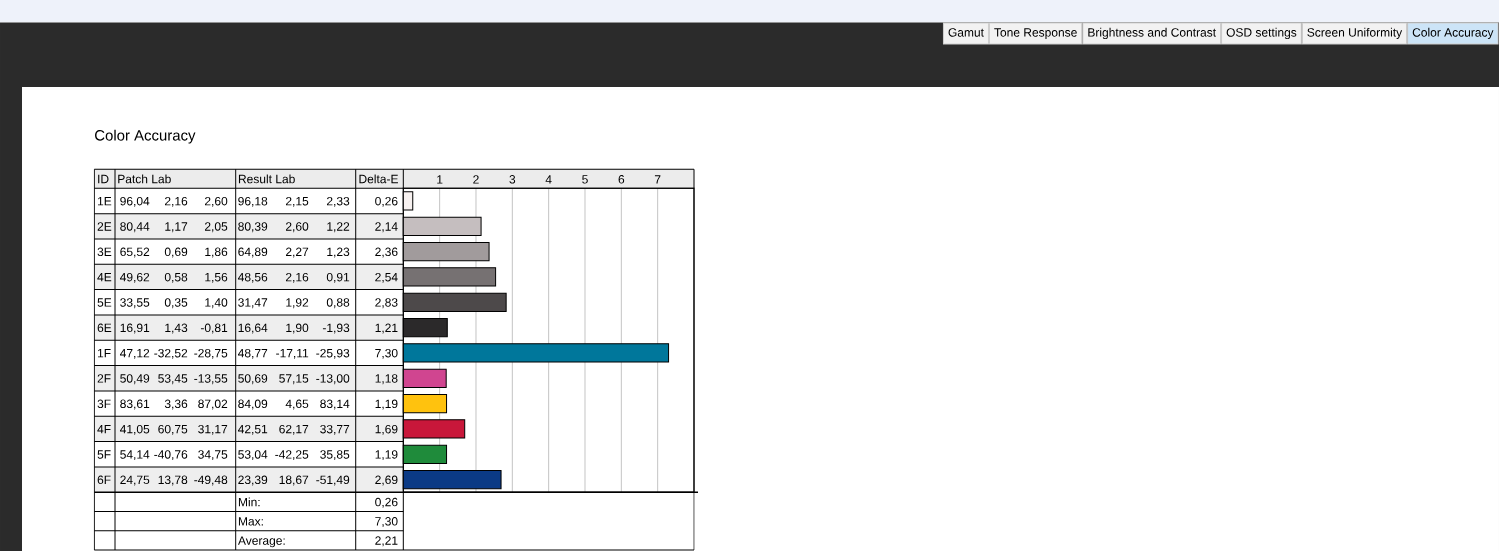 The width and height of the screenshot is (1499, 551). Describe the element at coordinates (216, 303) in the screenshot. I see `text: 1,40` at that location.